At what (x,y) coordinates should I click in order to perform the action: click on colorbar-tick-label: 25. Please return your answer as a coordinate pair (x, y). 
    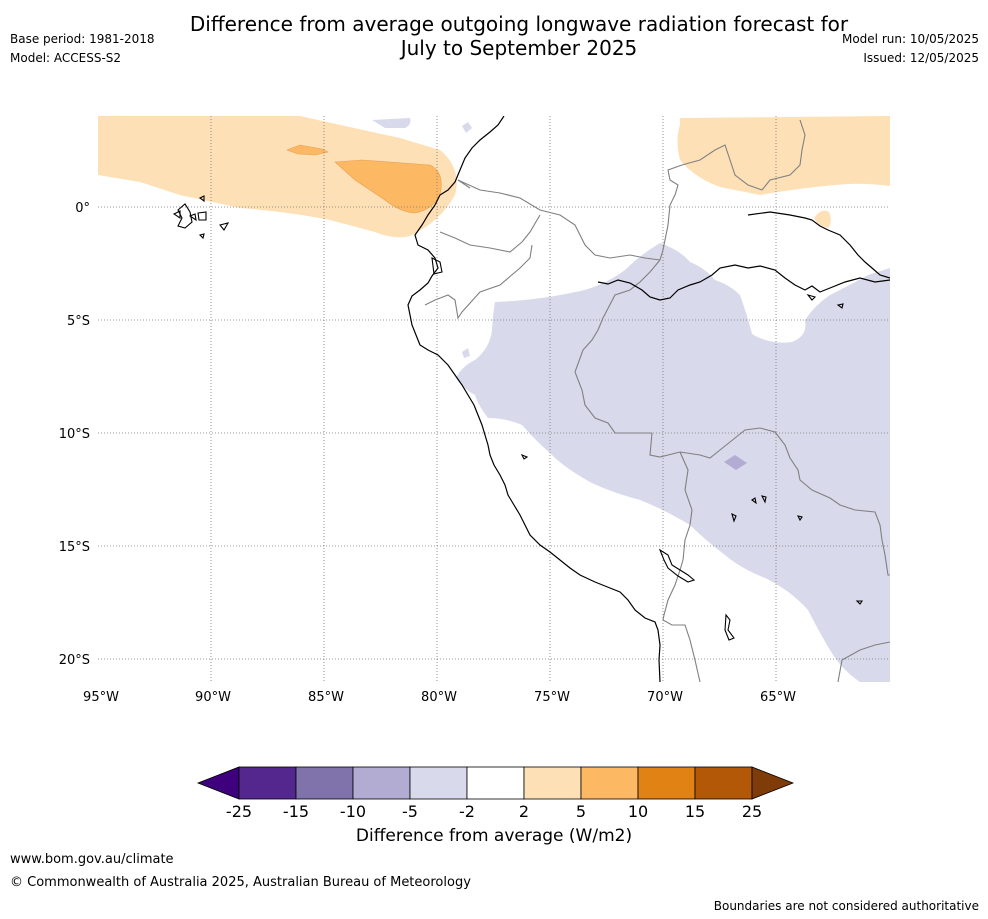
    Looking at the image, I should click on (752, 811).